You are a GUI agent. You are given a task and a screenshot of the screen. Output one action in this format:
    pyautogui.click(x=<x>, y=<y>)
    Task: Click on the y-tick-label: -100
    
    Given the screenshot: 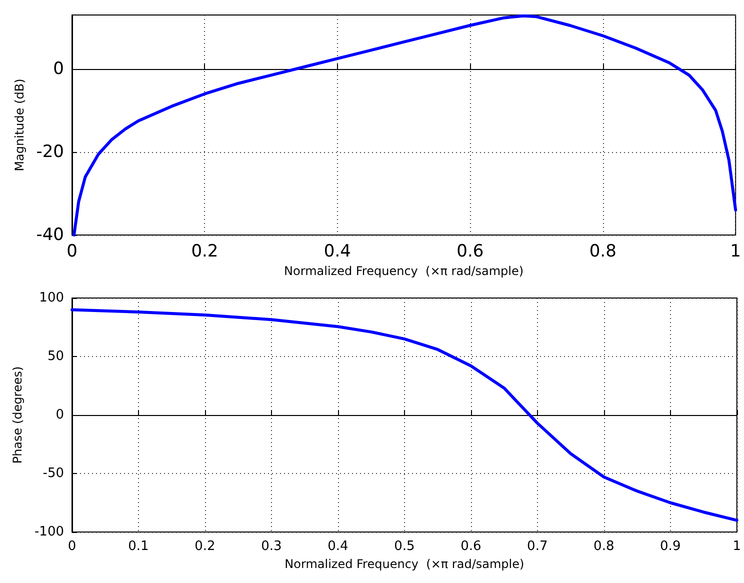 What is the action you would take?
    pyautogui.click(x=49, y=532)
    